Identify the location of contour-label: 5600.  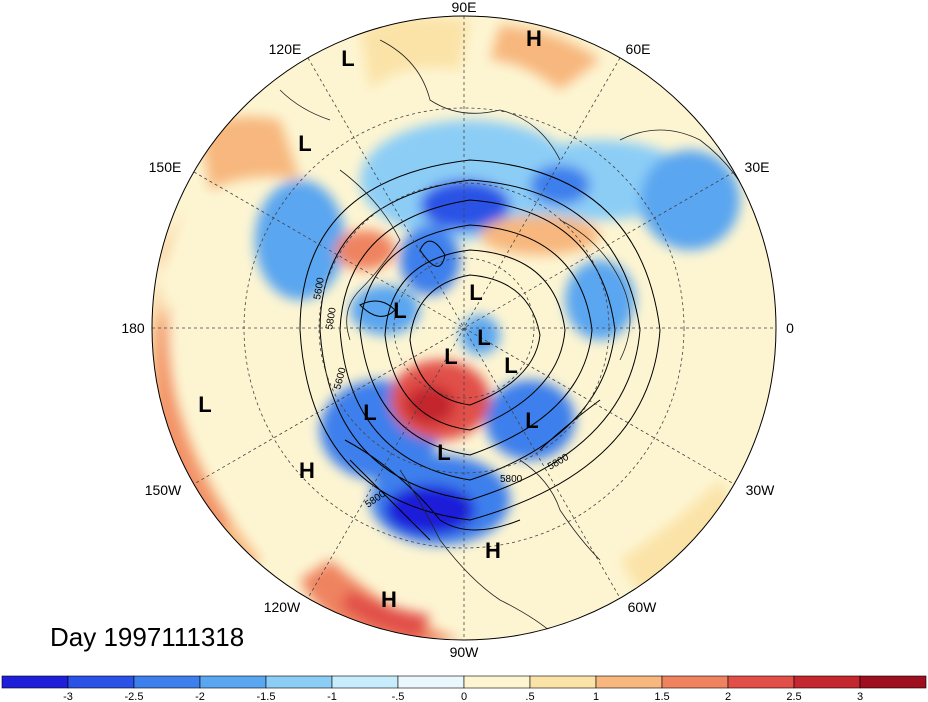
(319, 288).